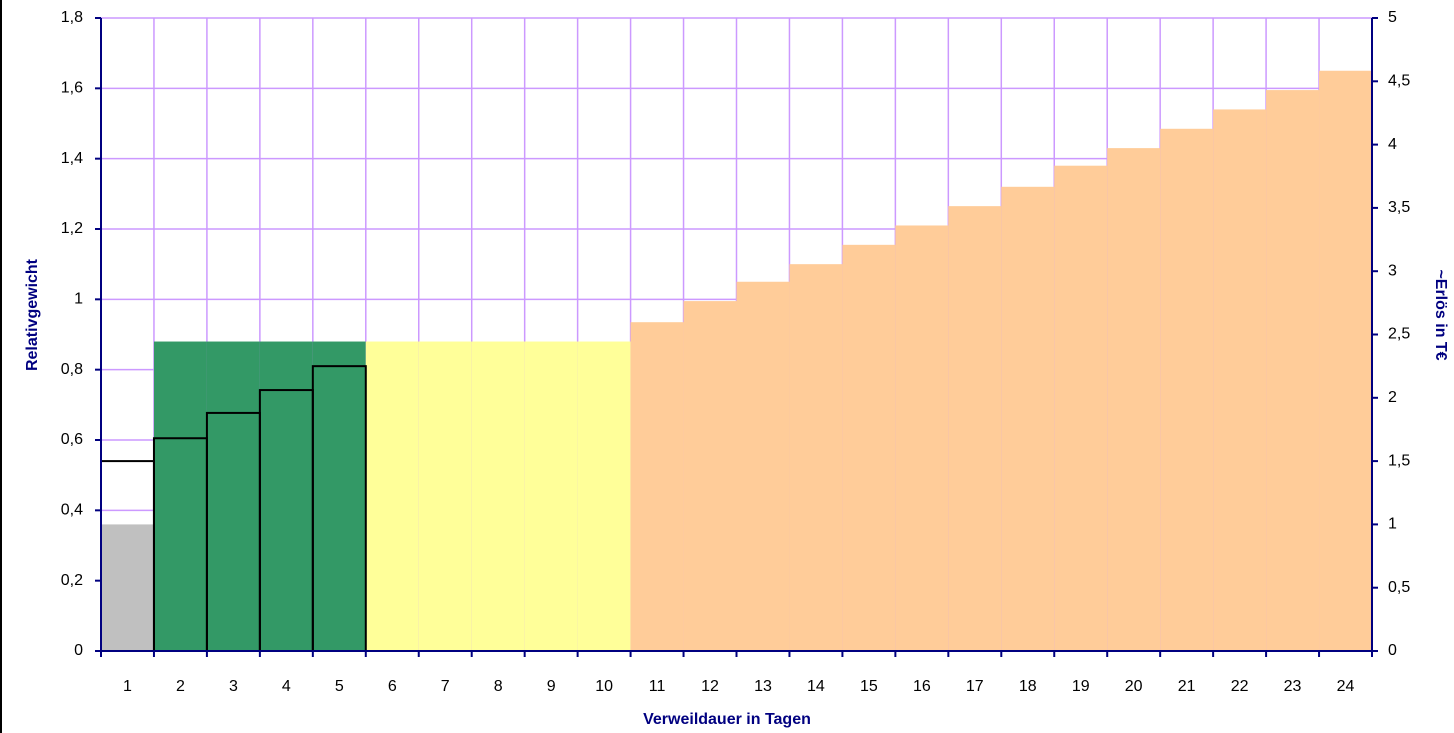 The height and width of the screenshot is (733, 1454). I want to click on x-tick-label: 1, so click(127, 686).